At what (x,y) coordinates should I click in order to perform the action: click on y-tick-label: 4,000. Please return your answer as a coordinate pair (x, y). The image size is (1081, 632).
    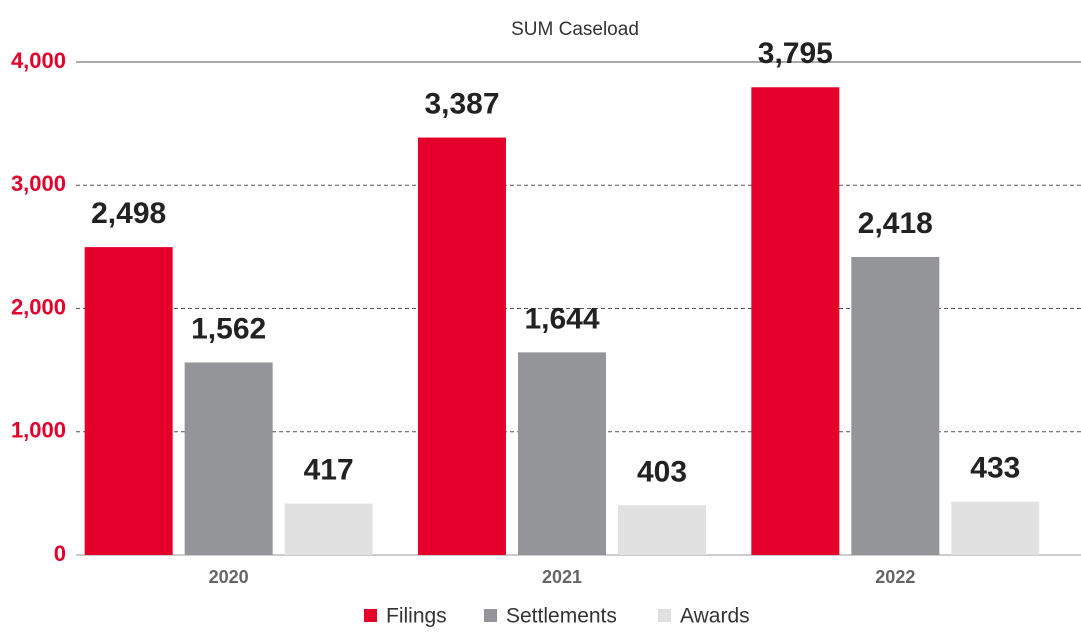
    Looking at the image, I should click on (38, 60).